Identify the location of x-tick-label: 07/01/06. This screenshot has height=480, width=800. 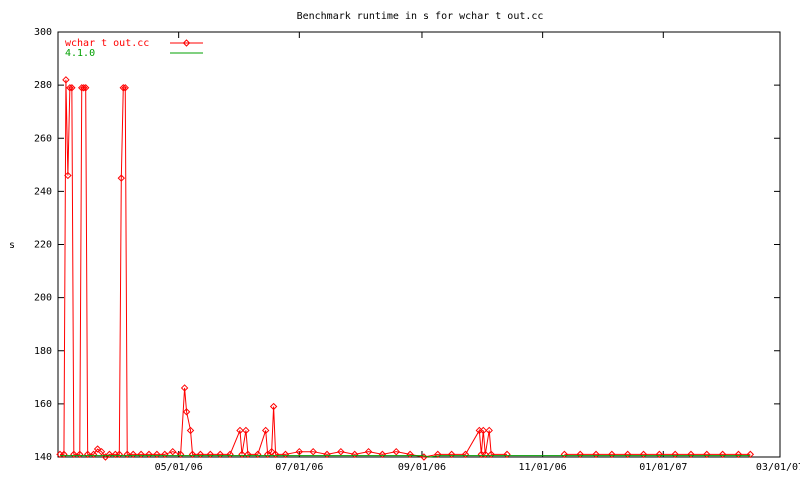
(299, 467).